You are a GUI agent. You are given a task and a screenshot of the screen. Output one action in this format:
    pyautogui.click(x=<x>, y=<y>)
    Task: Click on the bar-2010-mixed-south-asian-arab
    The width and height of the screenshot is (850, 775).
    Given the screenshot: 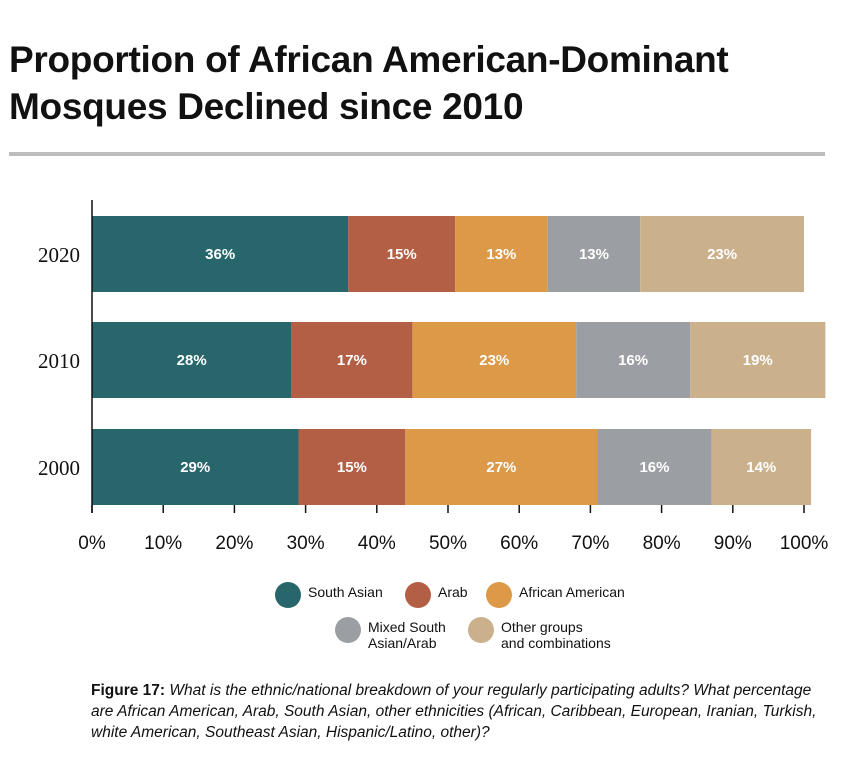 What is the action you would take?
    pyautogui.click(x=633, y=360)
    